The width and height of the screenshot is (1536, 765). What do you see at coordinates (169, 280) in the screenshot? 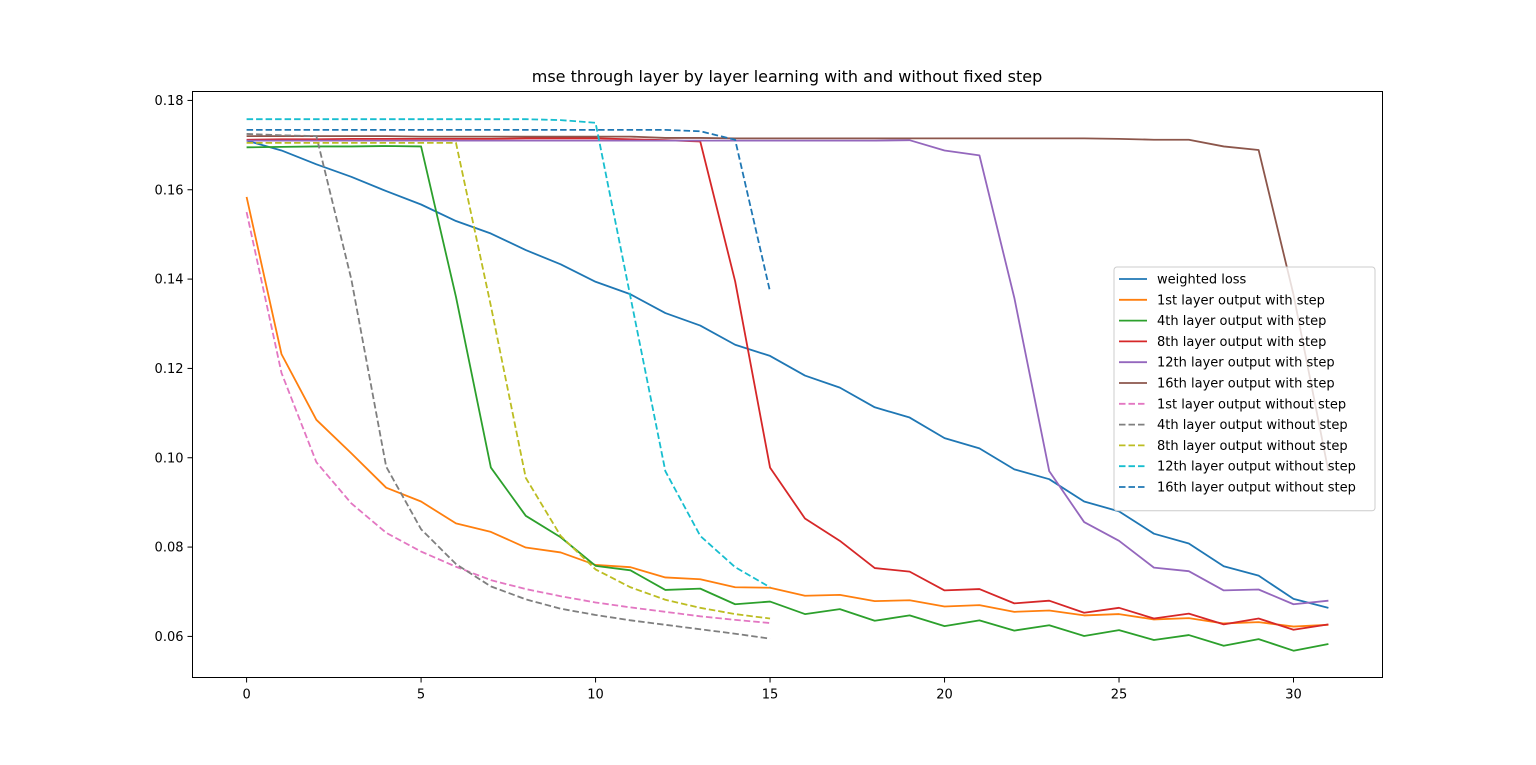
I see `y-tick-label: 0.14` at bounding box center [169, 280].